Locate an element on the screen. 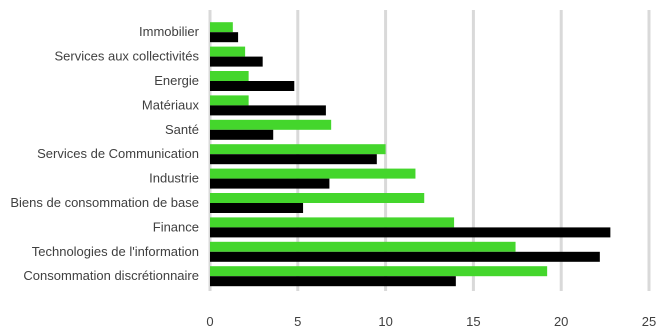 The image size is (657, 329). category-label-1: Services aux collectivités is located at coordinates (127, 56).